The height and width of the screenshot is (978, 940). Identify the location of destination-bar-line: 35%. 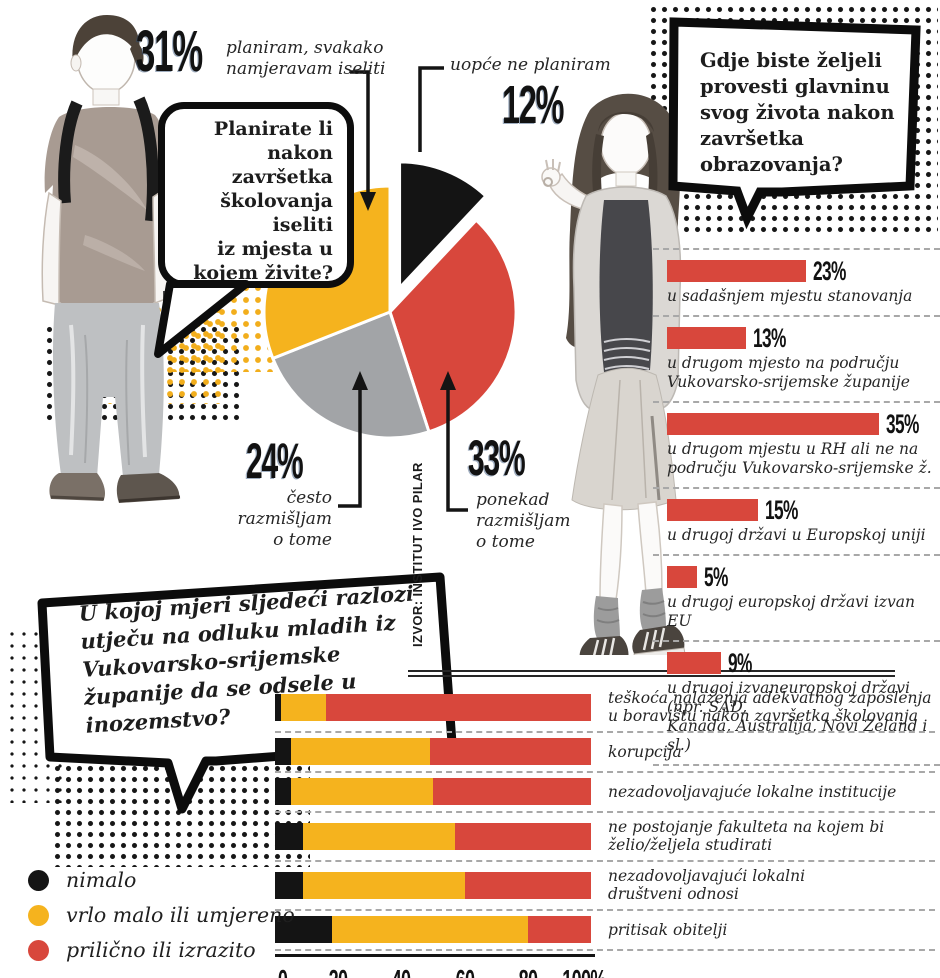
(796, 423).